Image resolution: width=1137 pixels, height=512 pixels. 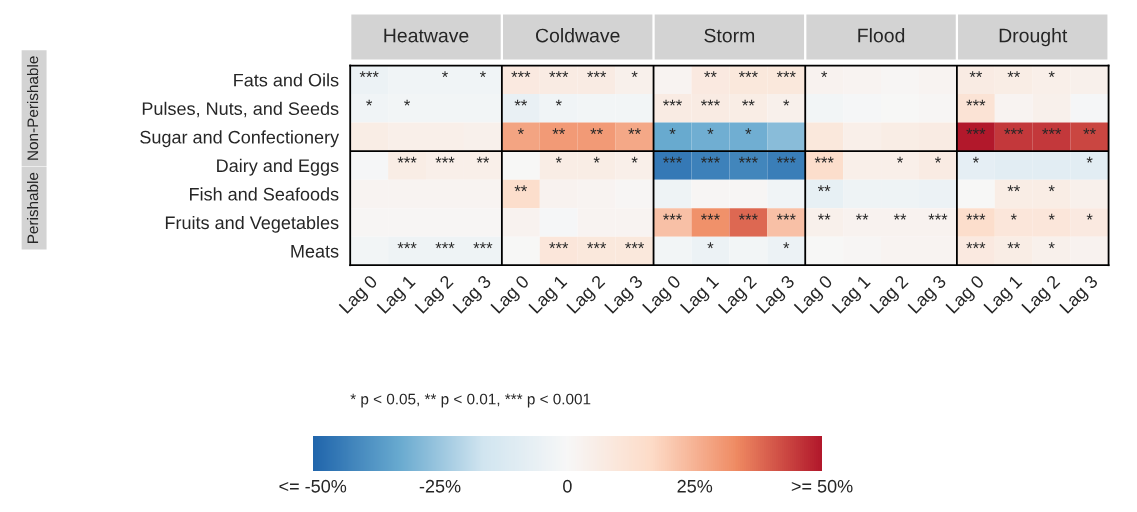 What do you see at coordinates (729, 35) in the screenshot?
I see `text: Storm` at bounding box center [729, 35].